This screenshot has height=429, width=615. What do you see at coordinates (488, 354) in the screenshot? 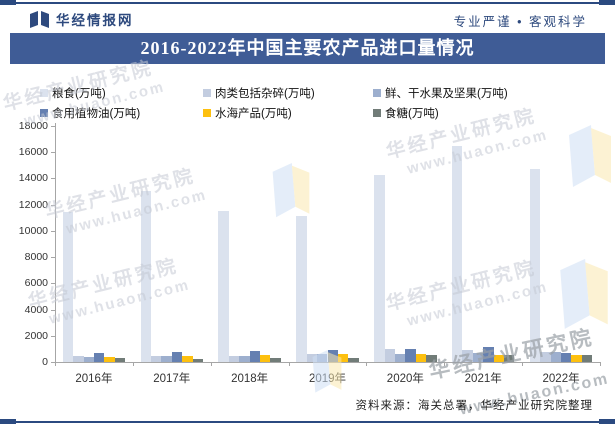
I see `bar-2021年-食用植物油(万吨)` at bounding box center [488, 354].